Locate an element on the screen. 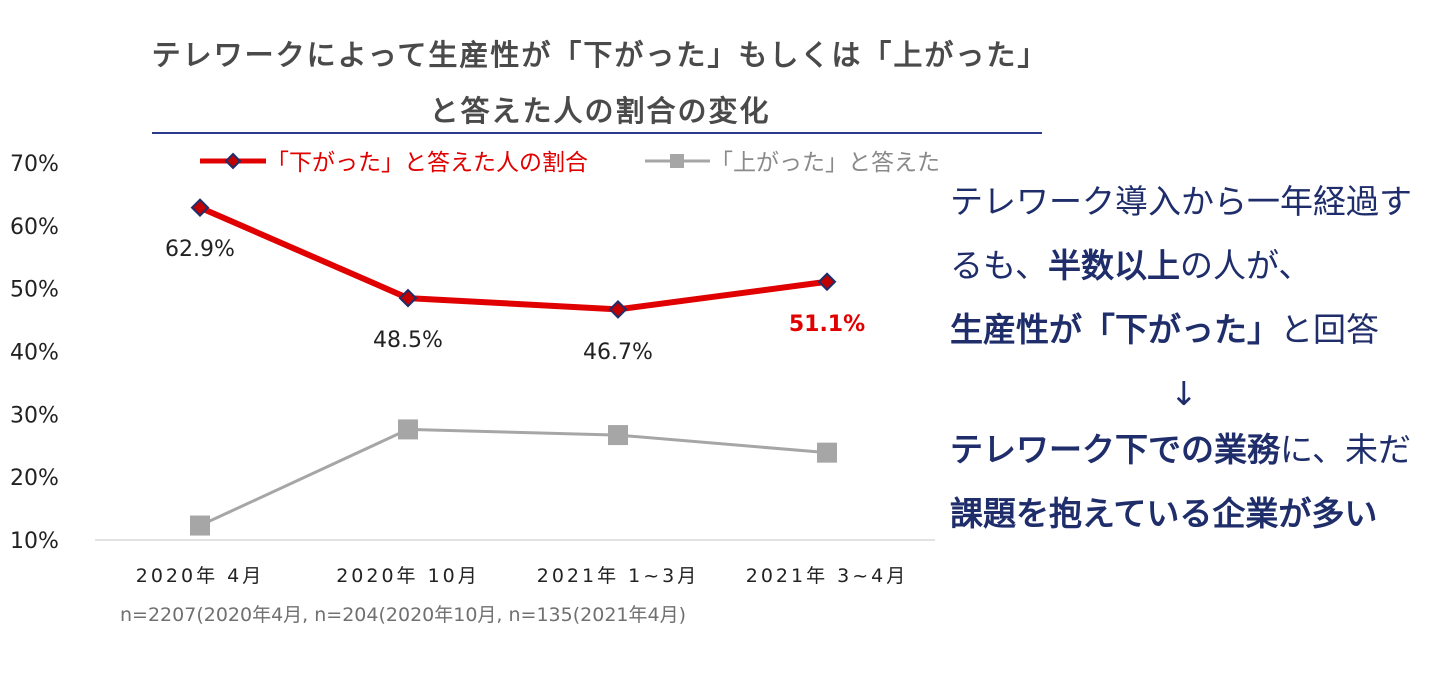 Image resolution: width=1440 pixels, height=676 pixels. legend-label-up: 「上がった」と答えた人の割合 is located at coordinates (825, 163).